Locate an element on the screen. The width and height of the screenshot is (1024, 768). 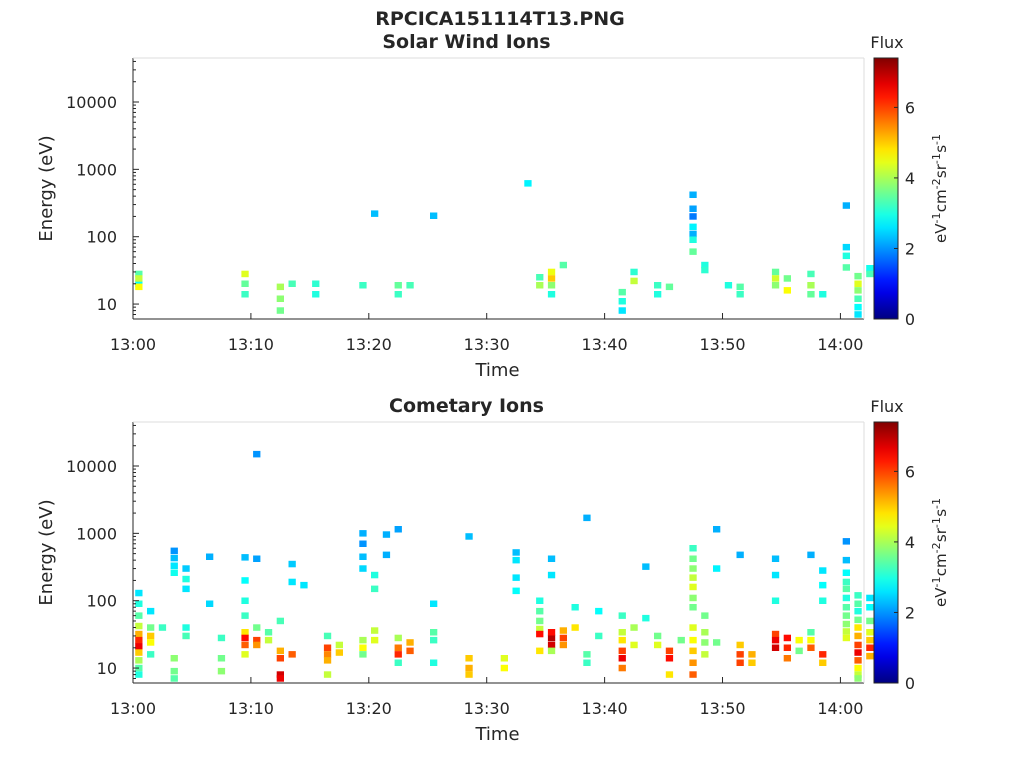
colorbar-title: Flux is located at coordinates (886, 406).